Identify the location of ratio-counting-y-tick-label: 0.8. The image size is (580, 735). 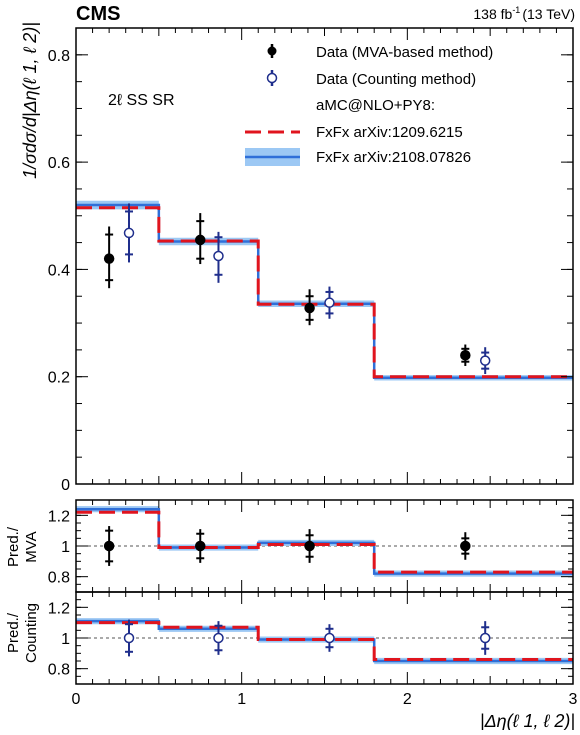
(59, 670).